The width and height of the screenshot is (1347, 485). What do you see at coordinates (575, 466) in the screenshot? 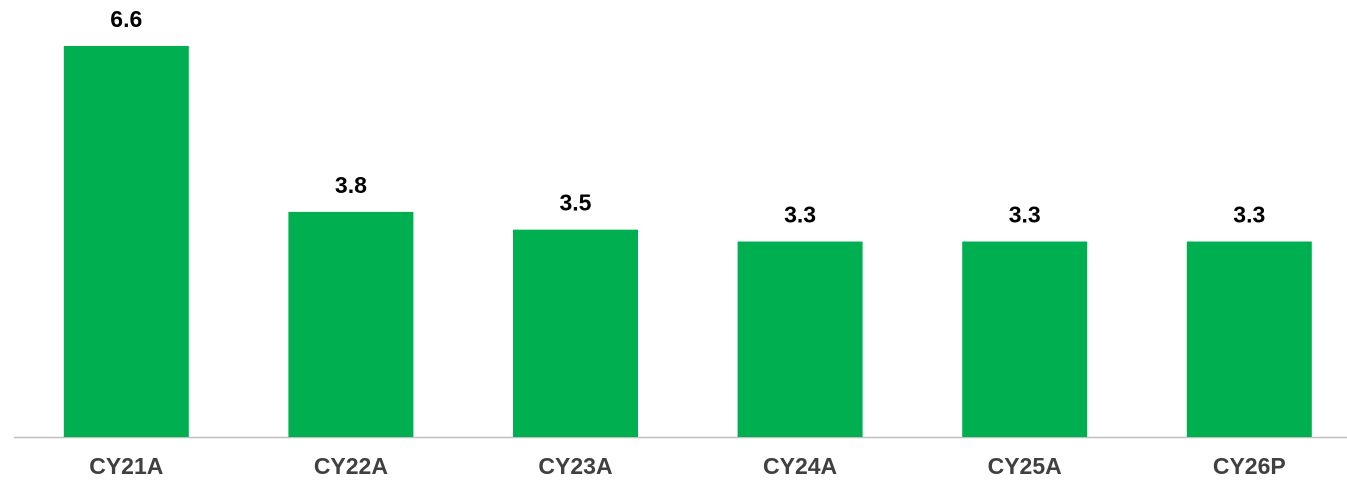
I see `x-tick-label: CY23A` at bounding box center [575, 466].